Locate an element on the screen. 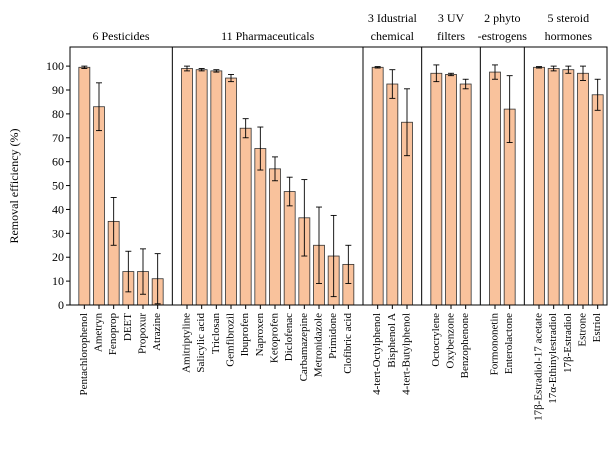 Image resolution: width=610 pixels, height=449 pixels. group-label: chemical is located at coordinates (393, 36).